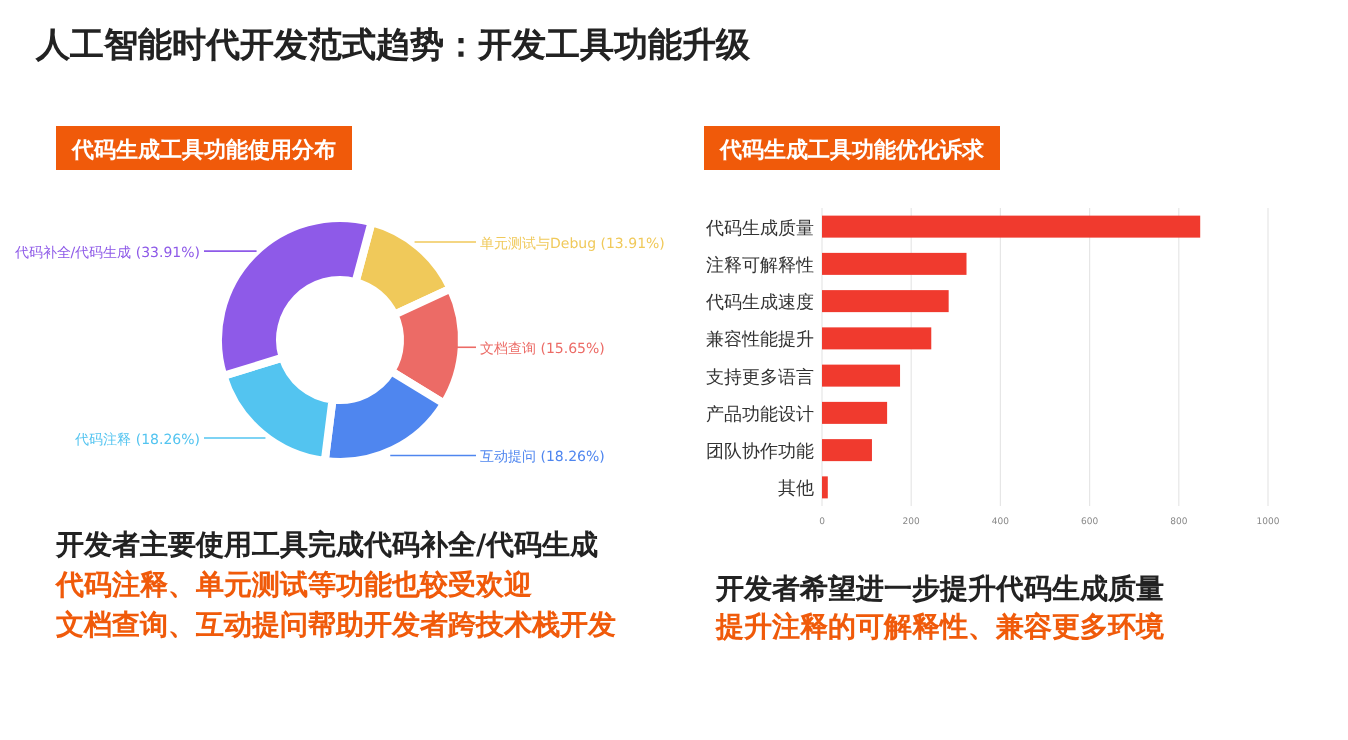  What do you see at coordinates (796, 489) in the screenshot?
I see `y-tick-label: 其他` at bounding box center [796, 489].